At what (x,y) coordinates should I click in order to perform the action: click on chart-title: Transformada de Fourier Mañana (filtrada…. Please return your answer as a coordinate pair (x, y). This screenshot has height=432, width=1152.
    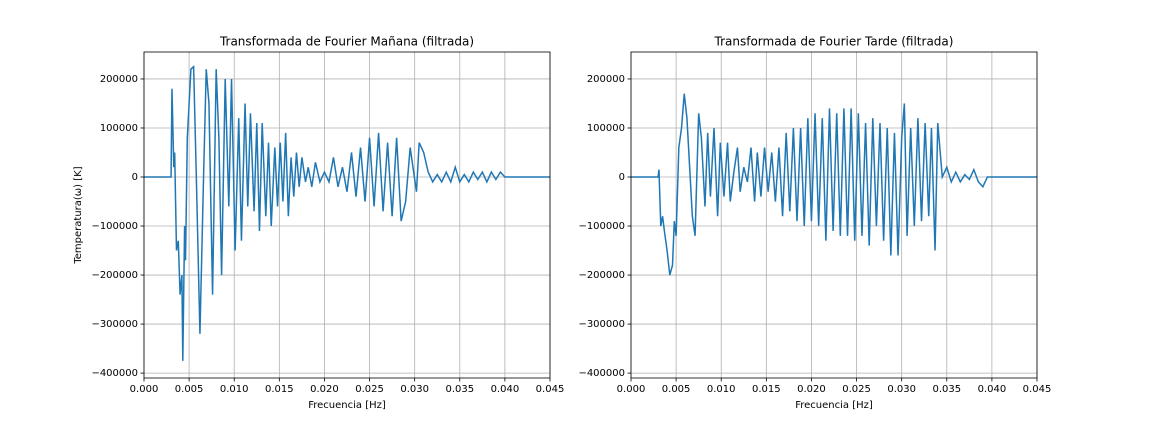
    Looking at the image, I should click on (346, 42).